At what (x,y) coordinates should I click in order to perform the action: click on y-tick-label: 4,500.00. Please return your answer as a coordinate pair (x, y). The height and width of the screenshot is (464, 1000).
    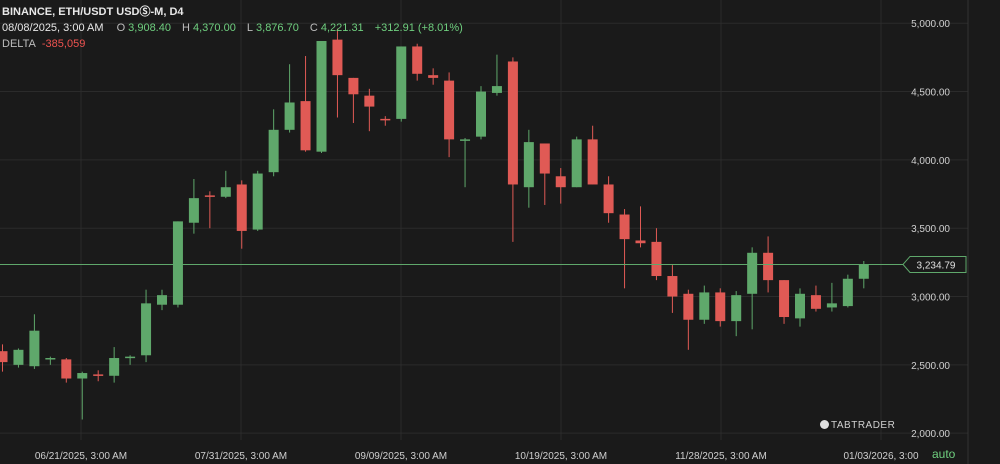
    Looking at the image, I should click on (930, 93).